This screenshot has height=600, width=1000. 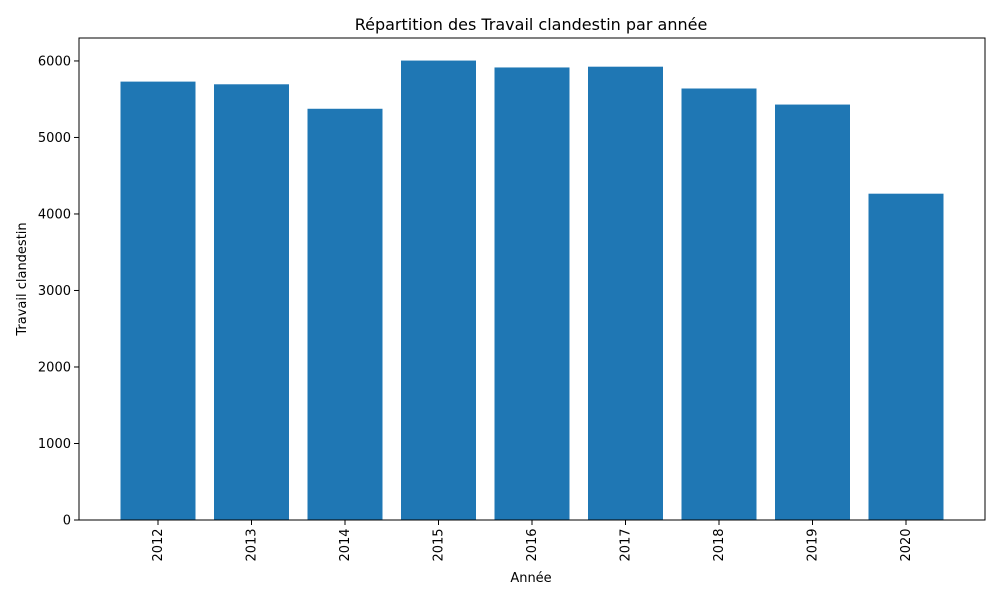 I want to click on y-tick-label-0: 0, so click(x=67, y=521).